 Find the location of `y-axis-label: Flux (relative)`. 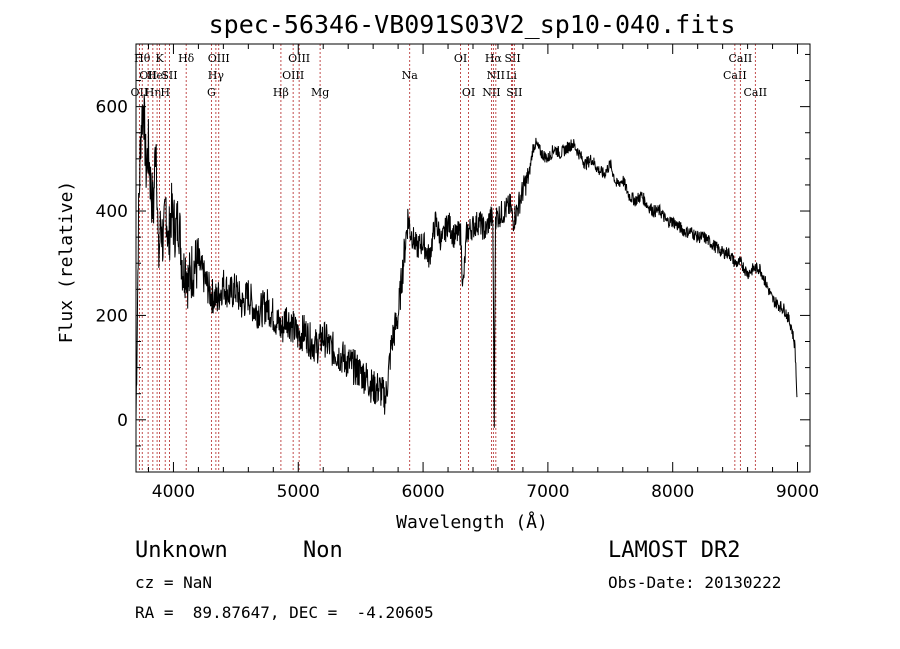

y-axis-label: Flux (relative) is located at coordinates (66, 262).